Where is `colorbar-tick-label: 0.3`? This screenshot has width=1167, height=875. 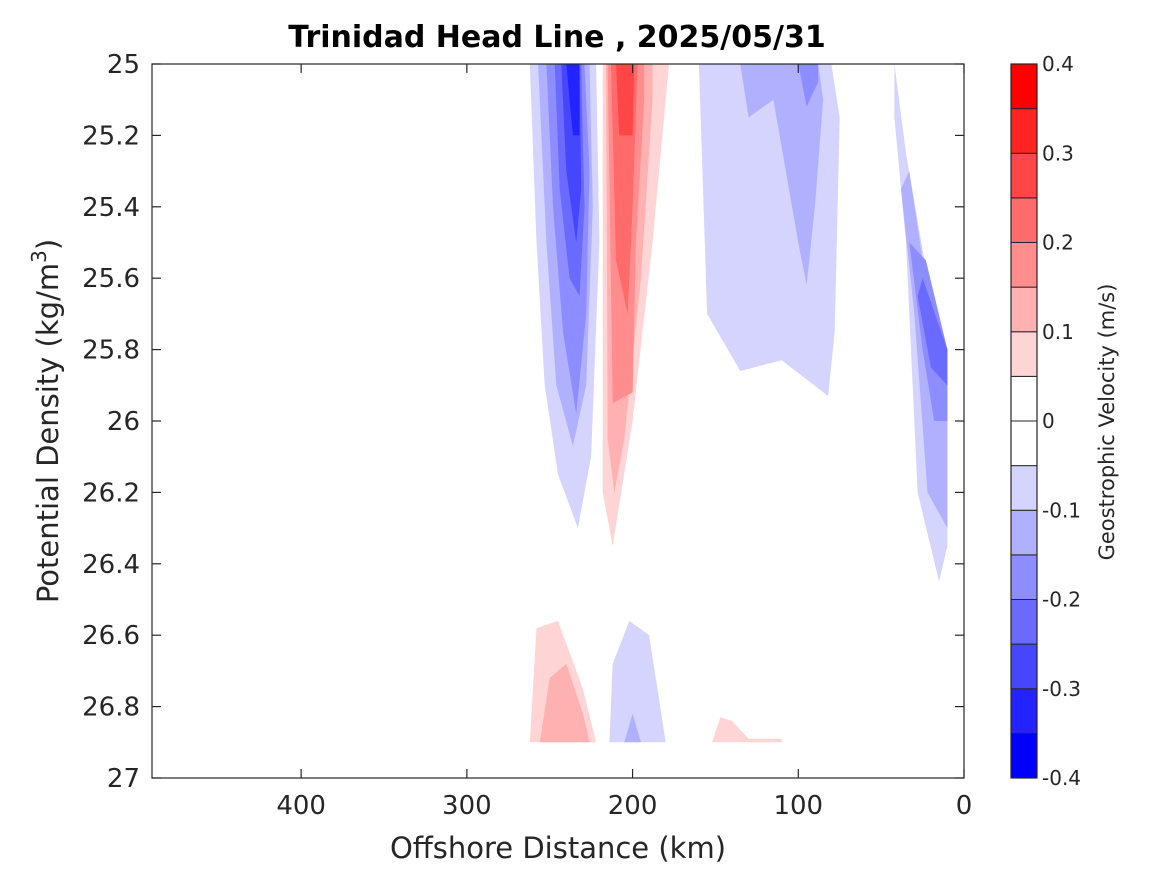
colorbar-tick-label: 0.3 is located at coordinates (1058, 153).